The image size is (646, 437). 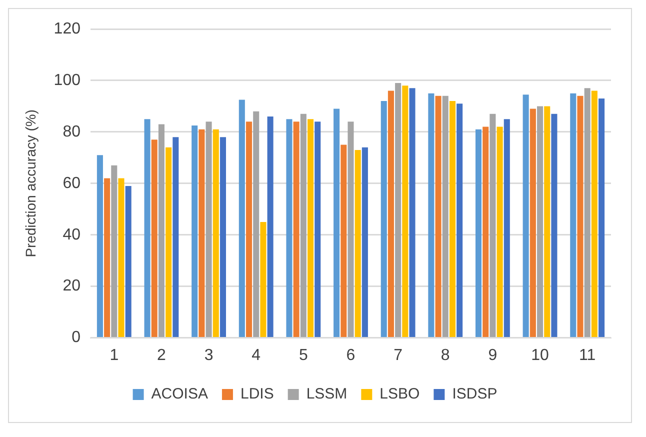 I want to click on y-tick-label: 60, so click(x=71, y=183).